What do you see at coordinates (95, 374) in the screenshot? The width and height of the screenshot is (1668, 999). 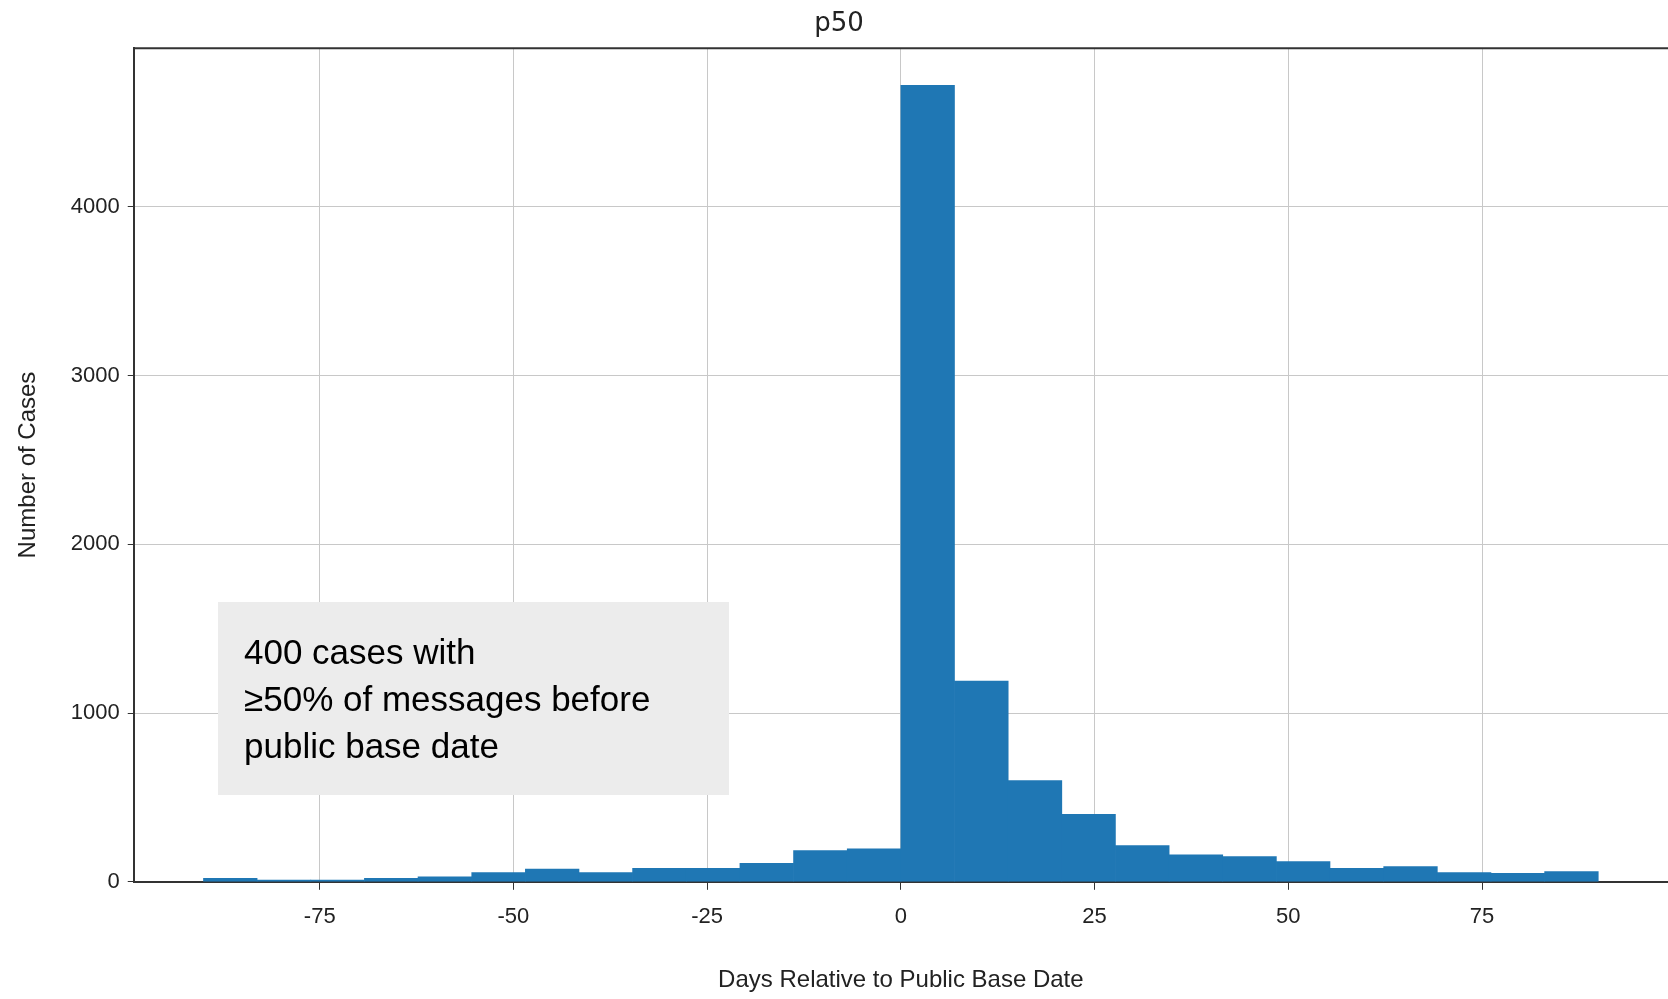 I see `y-tick-label: 3000` at bounding box center [95, 374].